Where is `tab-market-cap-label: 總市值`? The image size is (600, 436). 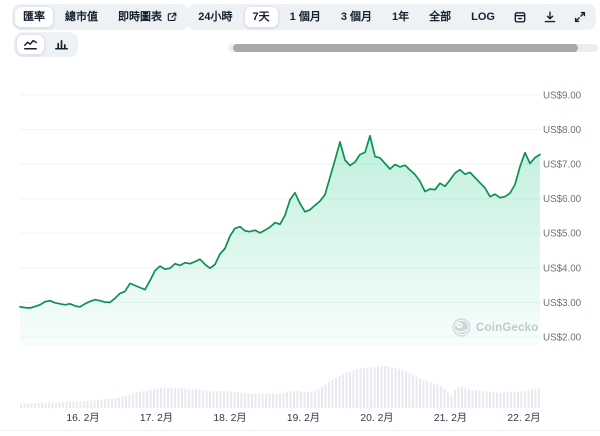 tab-market-cap-label: 總市值 is located at coordinates (81, 17).